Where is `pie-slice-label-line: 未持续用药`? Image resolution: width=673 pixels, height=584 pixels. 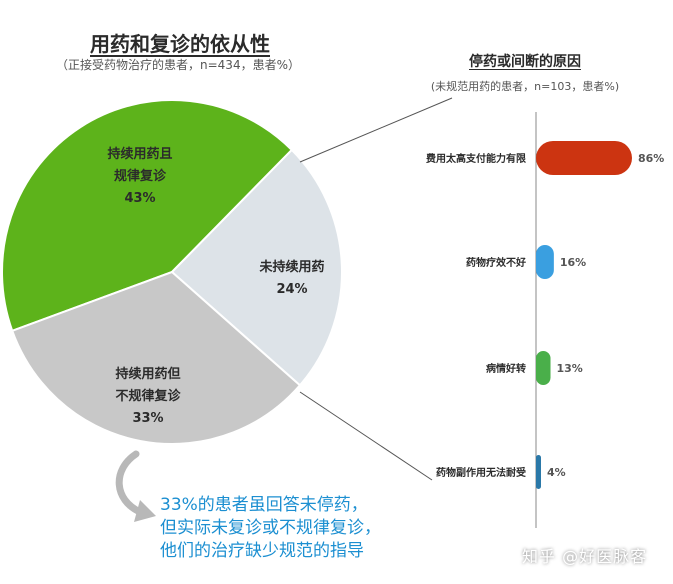
pie-slice-label-line: 未持续用药 is located at coordinates (291, 267).